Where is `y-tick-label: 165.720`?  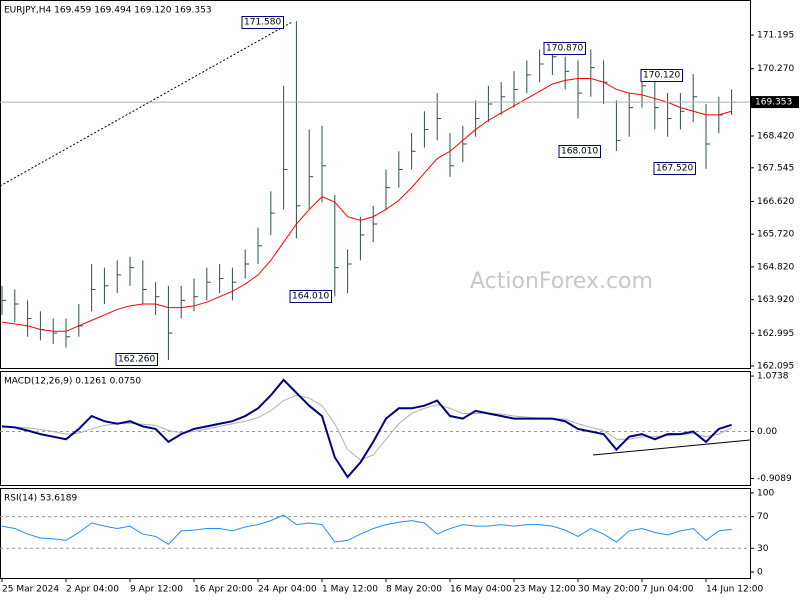 y-tick-label: 165.720 is located at coordinates (775, 235).